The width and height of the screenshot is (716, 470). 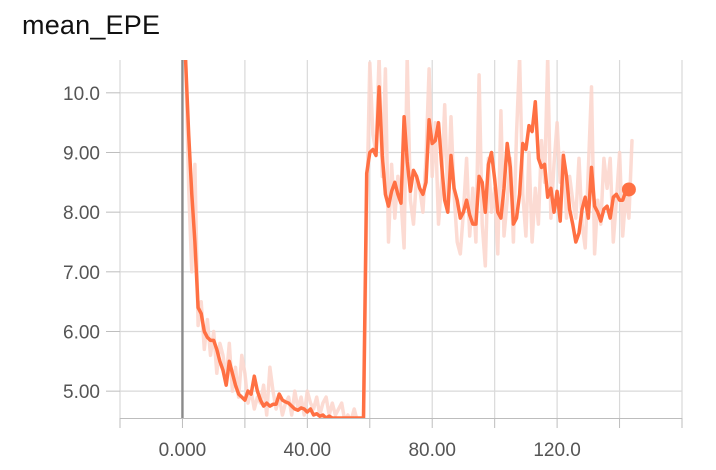 I want to click on x-tick-label: 80.00, so click(x=432, y=450).